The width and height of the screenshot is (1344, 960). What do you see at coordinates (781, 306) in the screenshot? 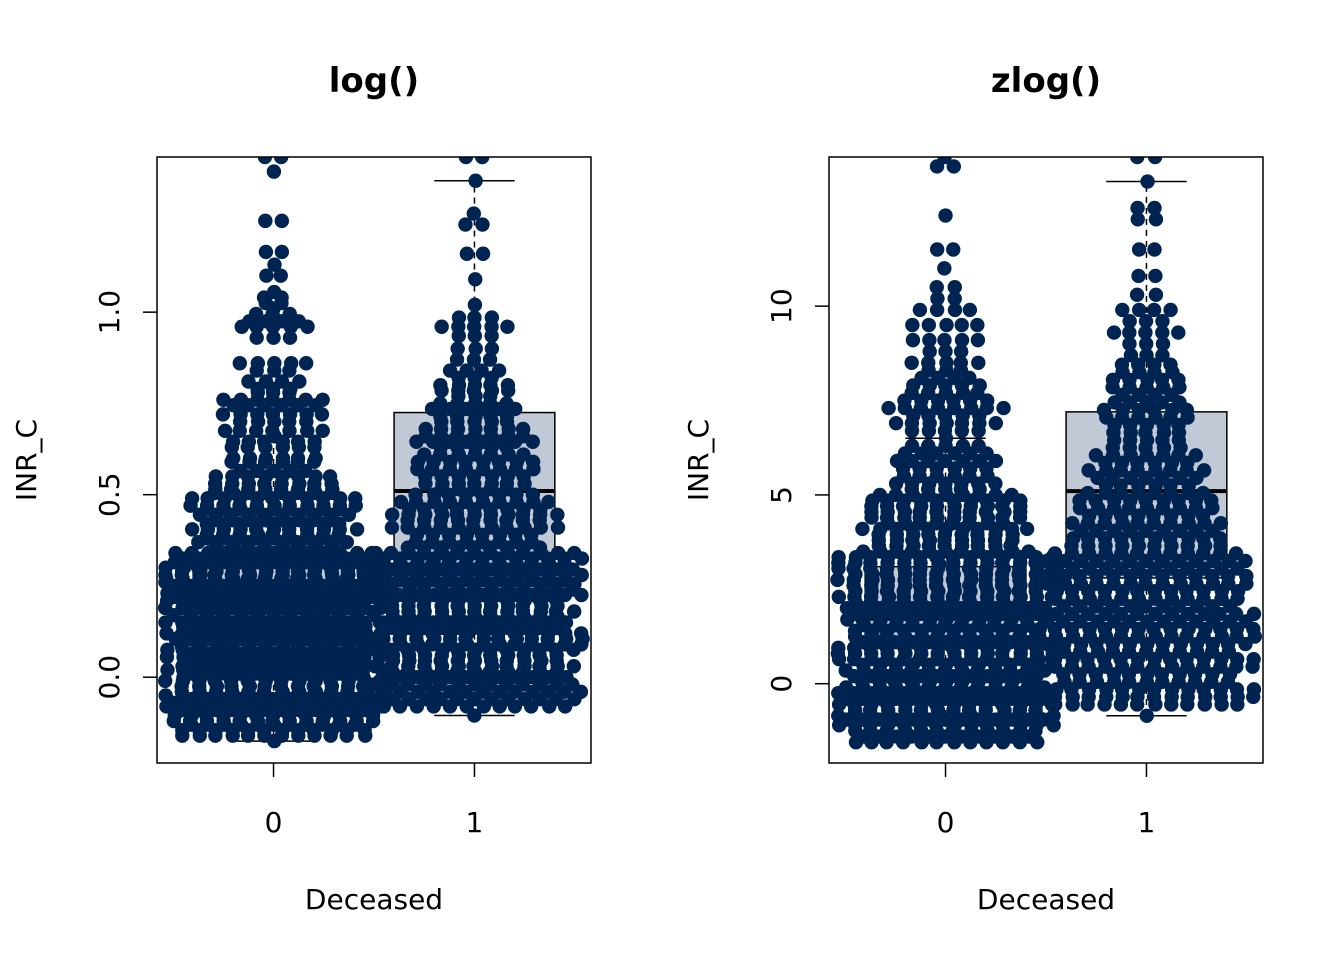
I see `y-tick-label: 10` at bounding box center [781, 306].